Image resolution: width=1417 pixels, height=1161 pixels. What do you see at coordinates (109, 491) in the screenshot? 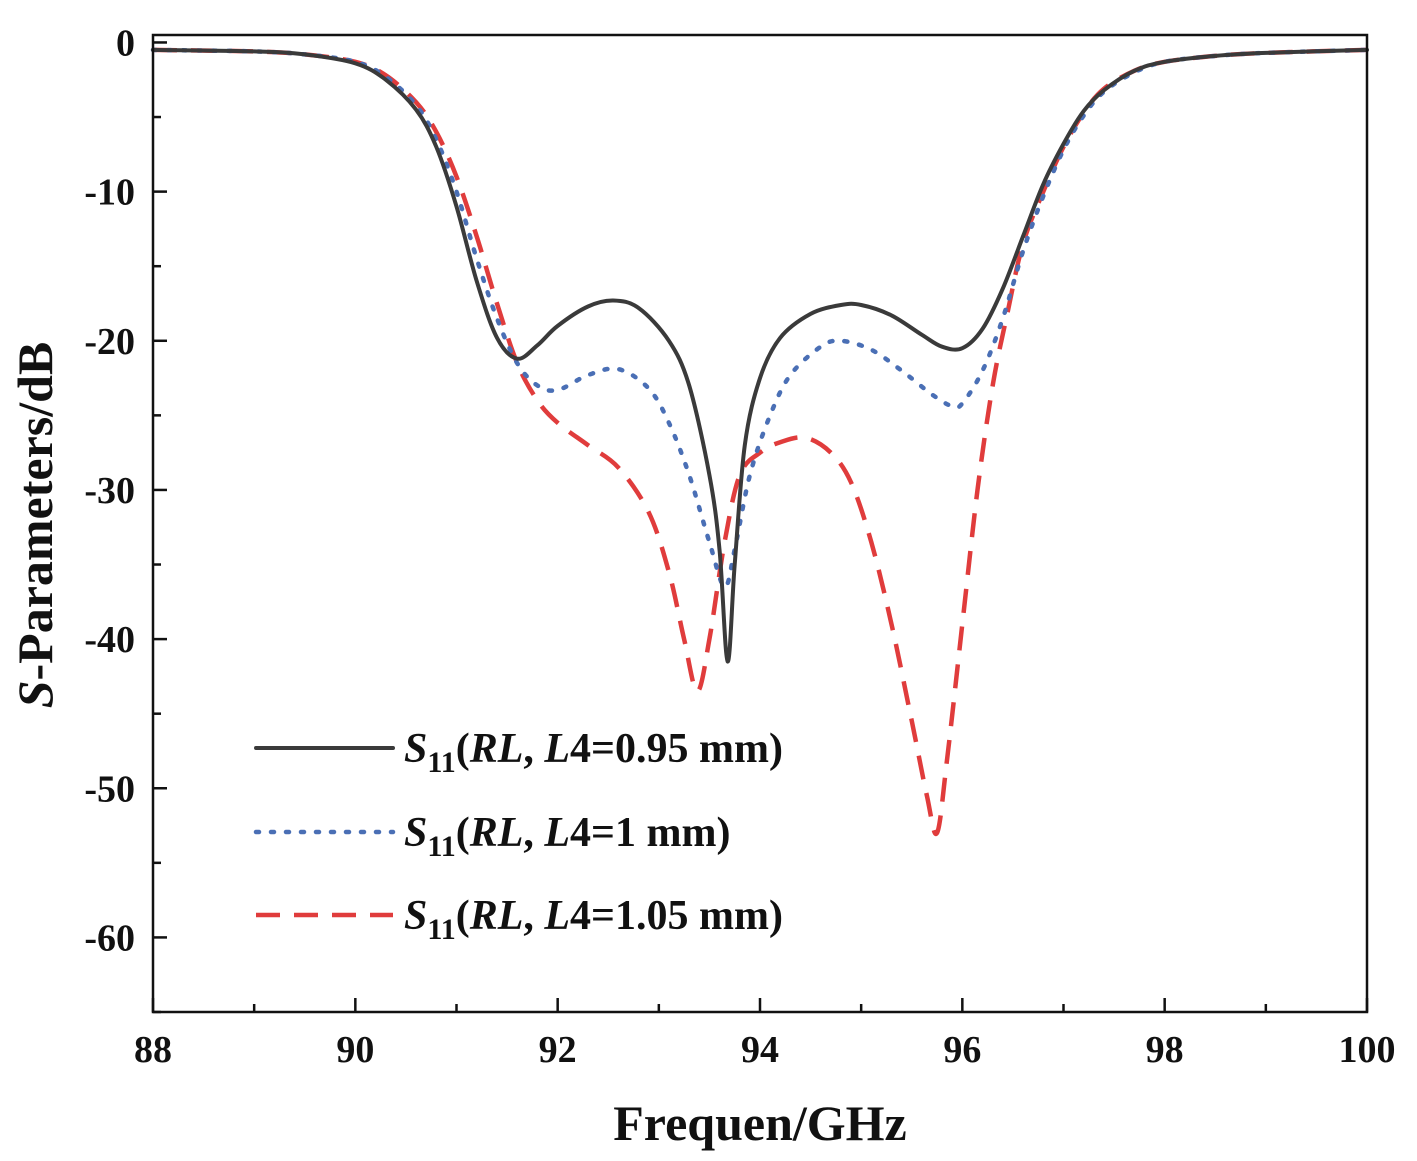
I see `y-tick-label: -30` at bounding box center [109, 491].